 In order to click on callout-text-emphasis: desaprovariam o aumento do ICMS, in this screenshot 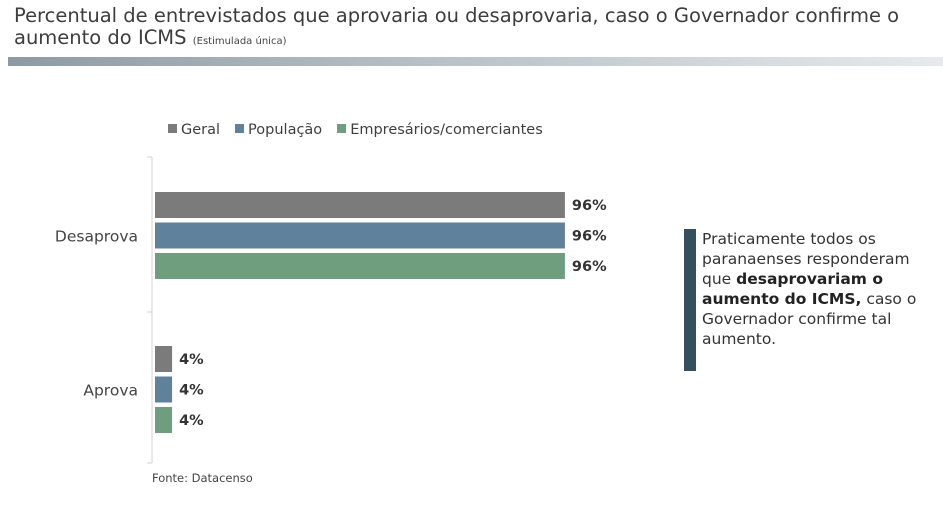, I will do `click(792, 289)`.